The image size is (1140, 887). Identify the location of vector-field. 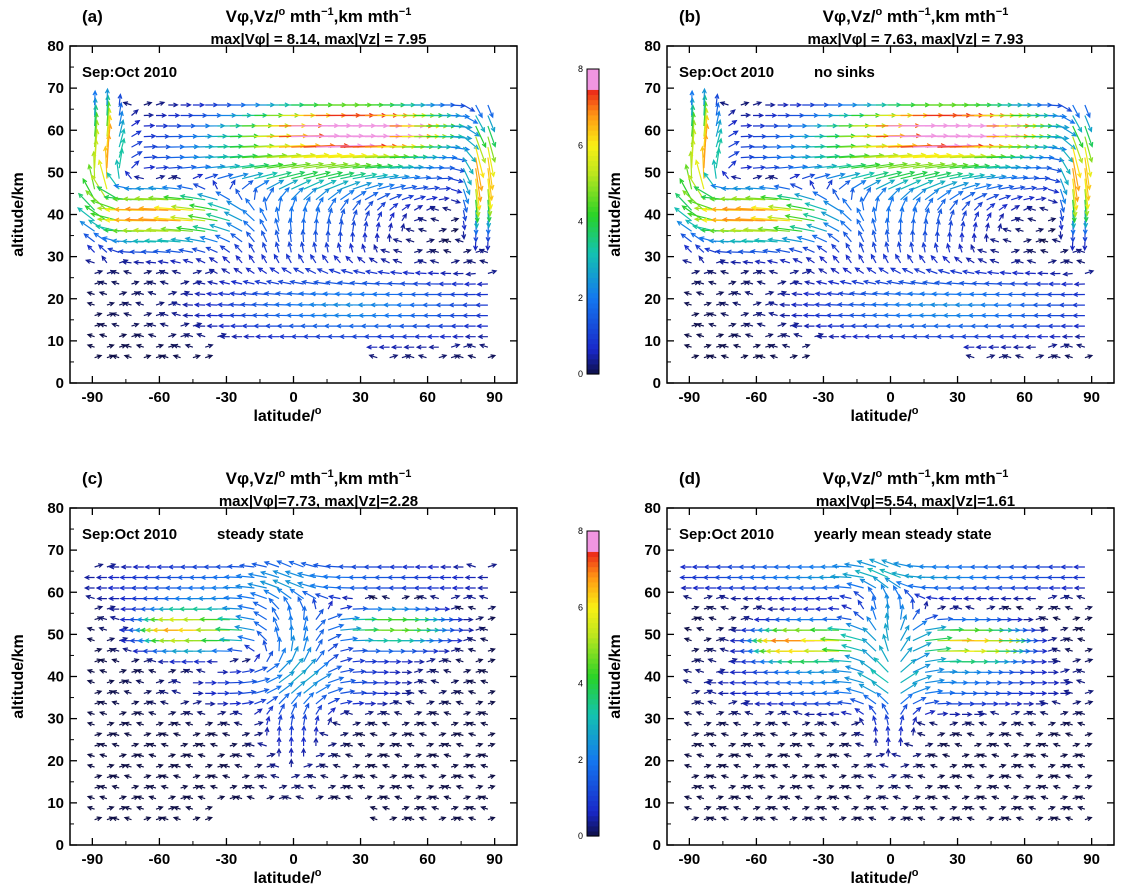
(290, 691).